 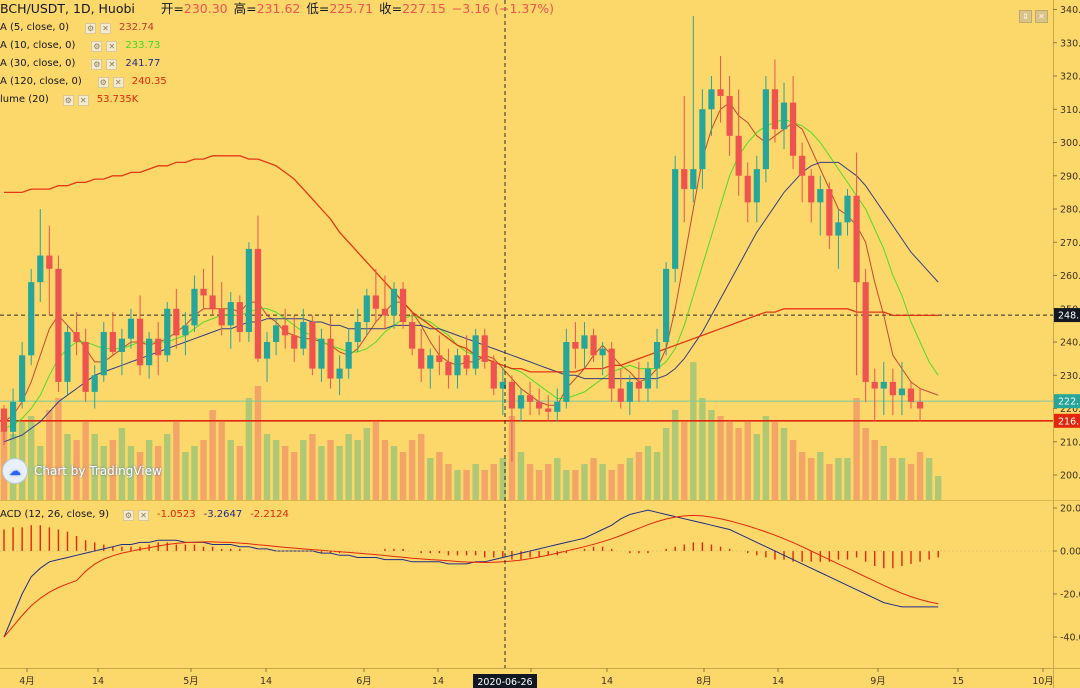 I want to click on tradingview-watermark: ☁ Chart by TradingView, so click(x=82, y=471).